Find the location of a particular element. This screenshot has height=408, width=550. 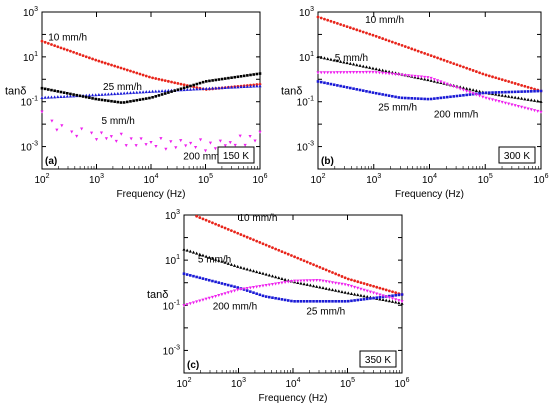

series-label: 5 mm/h is located at coordinates (118, 121).